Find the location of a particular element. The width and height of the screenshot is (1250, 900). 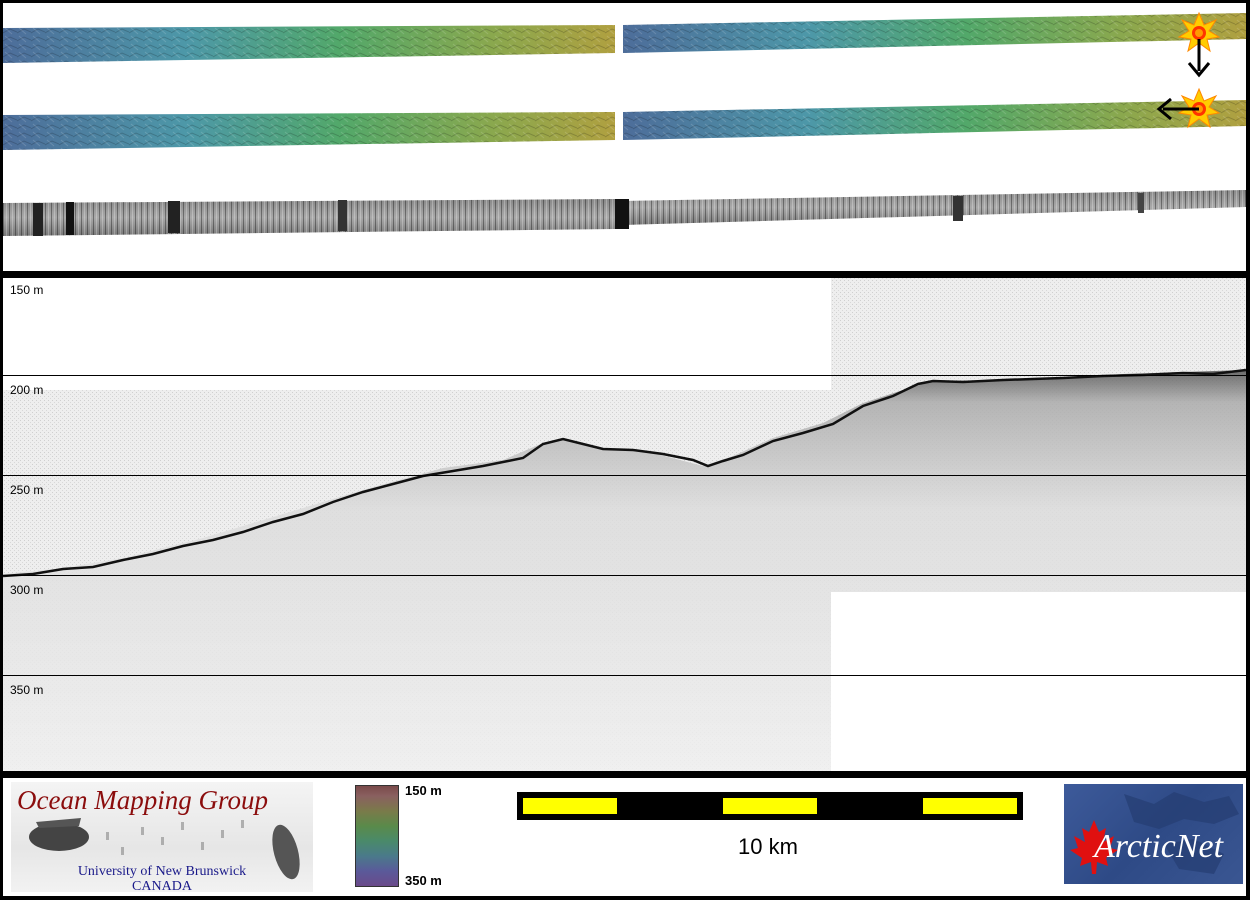

arrow-left-icon is located at coordinates (1177, 109).